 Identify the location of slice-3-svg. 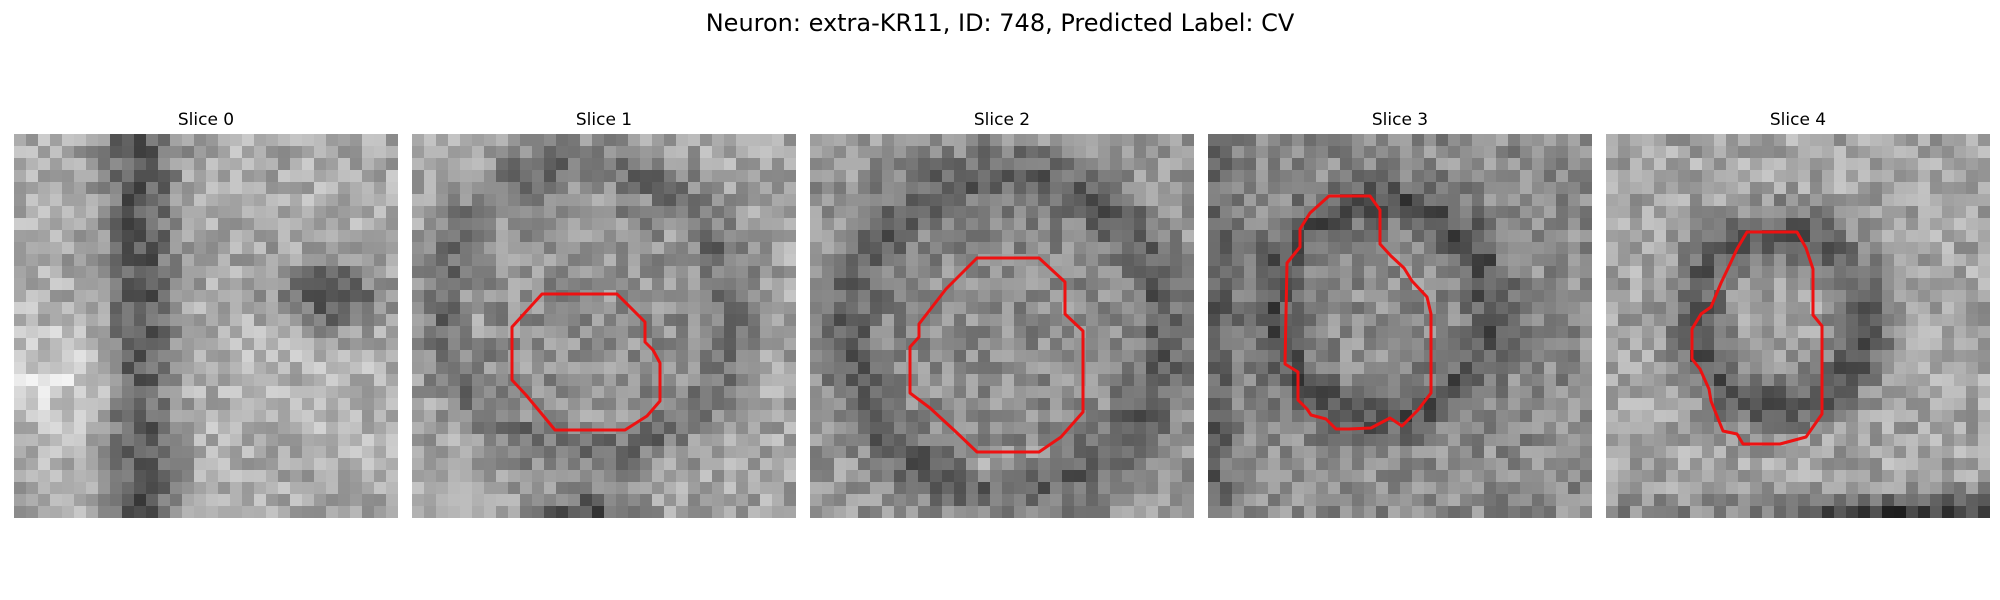
(1400, 326).